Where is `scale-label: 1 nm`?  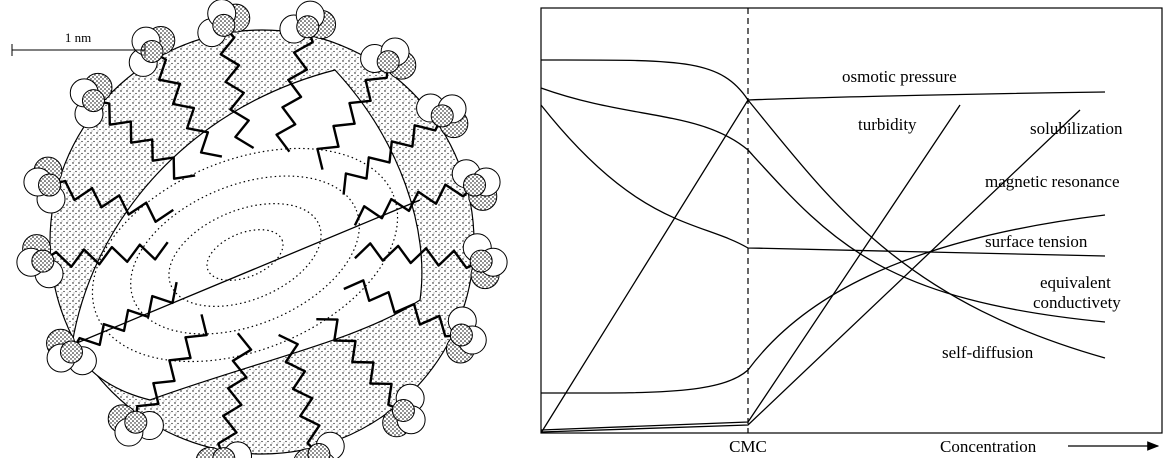
scale-label: 1 nm is located at coordinates (78, 37).